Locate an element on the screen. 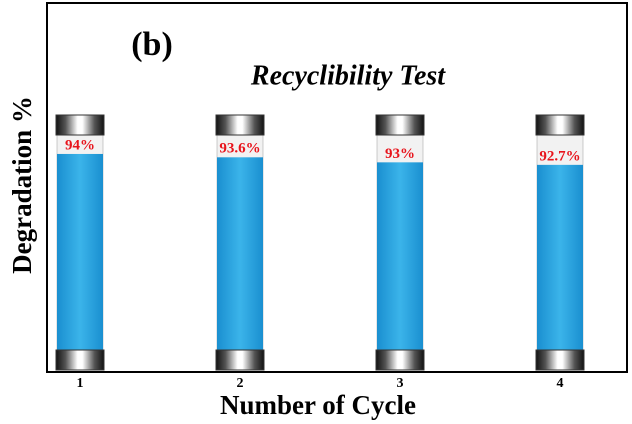 Image resolution: width=632 pixels, height=424 pixels. data-label: 93.6% is located at coordinates (239, 149).